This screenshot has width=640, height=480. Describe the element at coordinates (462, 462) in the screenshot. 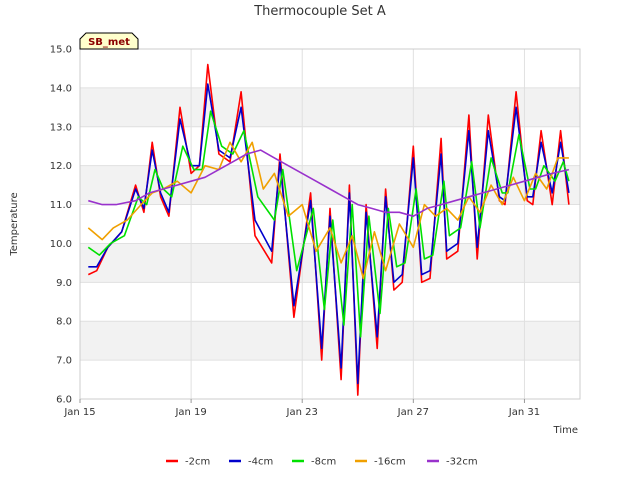

I see `legend-label: -32cm` at that location.